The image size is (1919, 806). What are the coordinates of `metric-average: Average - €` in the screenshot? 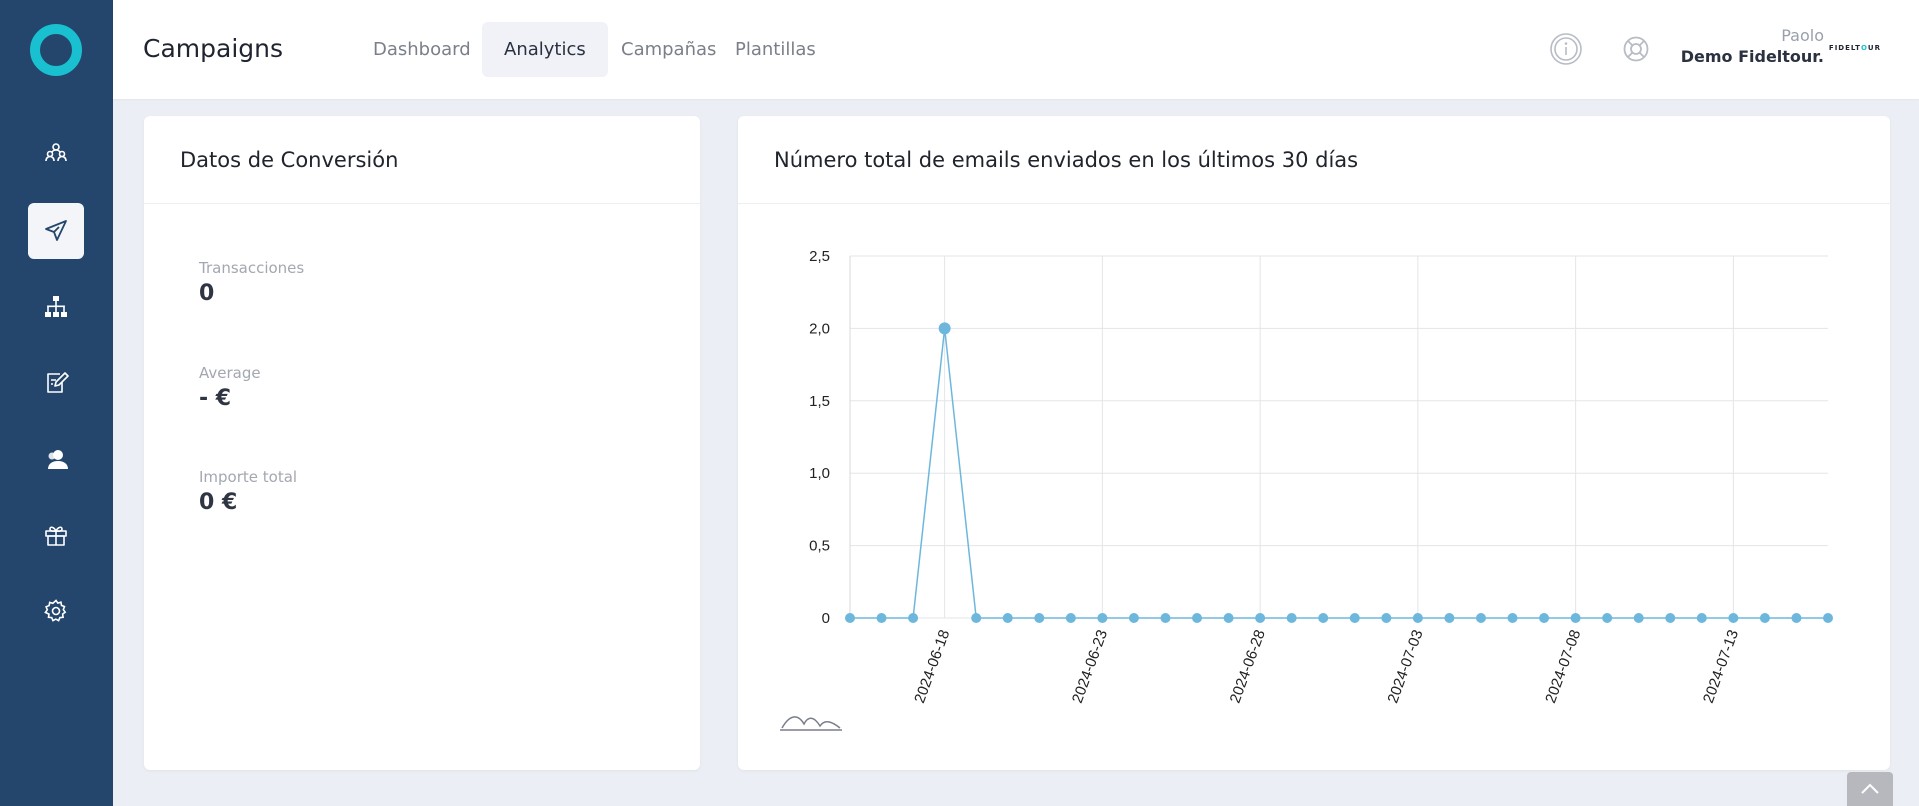 It's located at (230, 387).